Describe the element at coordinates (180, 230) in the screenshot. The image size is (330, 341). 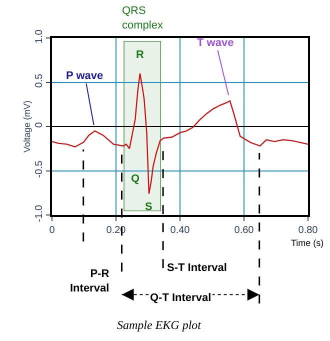
I see `x-tick-label: 0.40` at that location.